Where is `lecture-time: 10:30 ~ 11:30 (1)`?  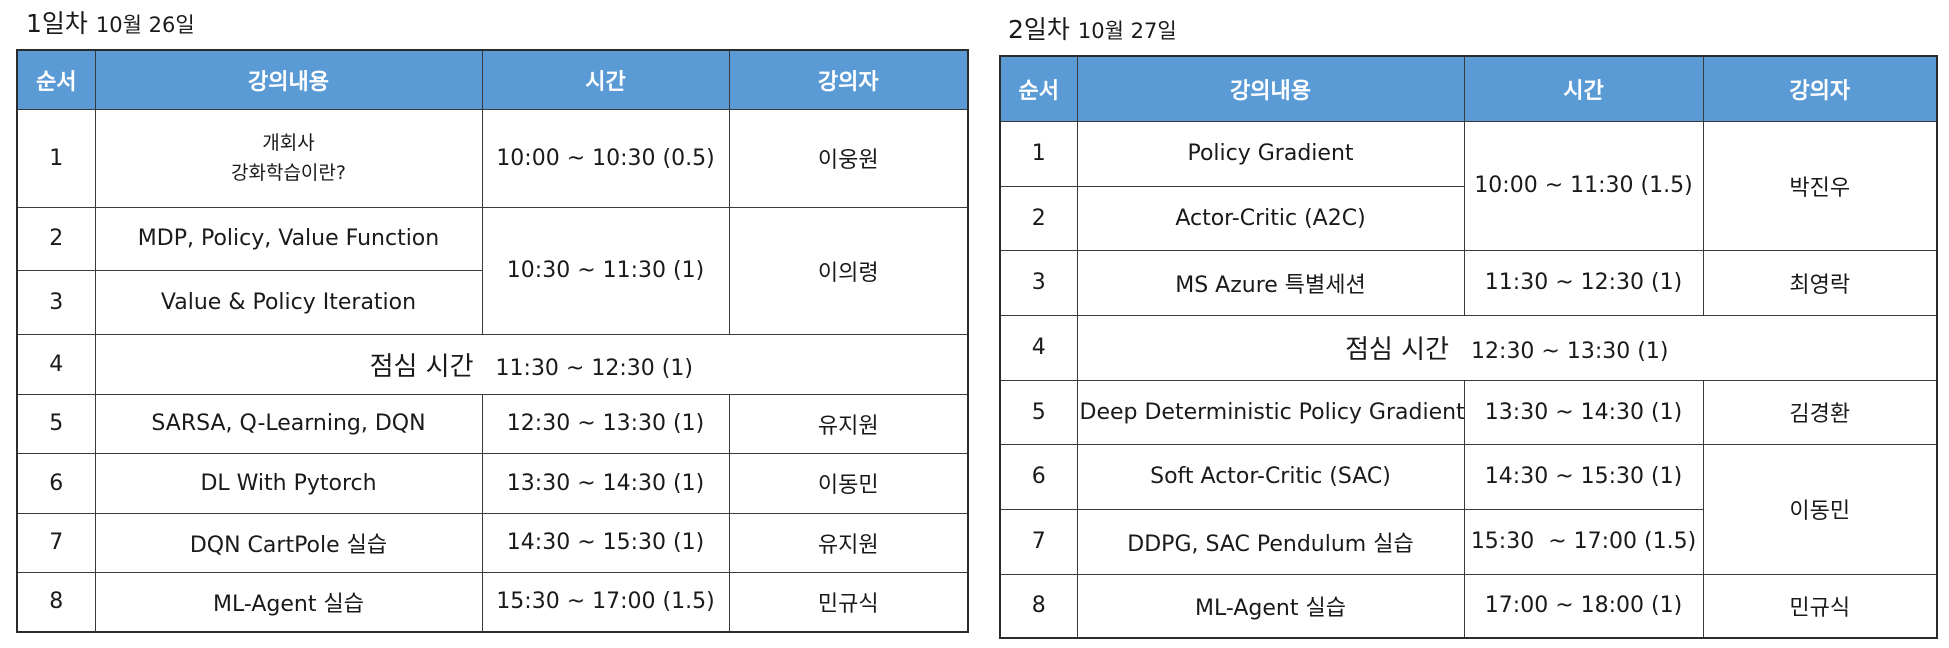
lecture-time: 10:30 ~ 11:30 (1) is located at coordinates (605, 270).